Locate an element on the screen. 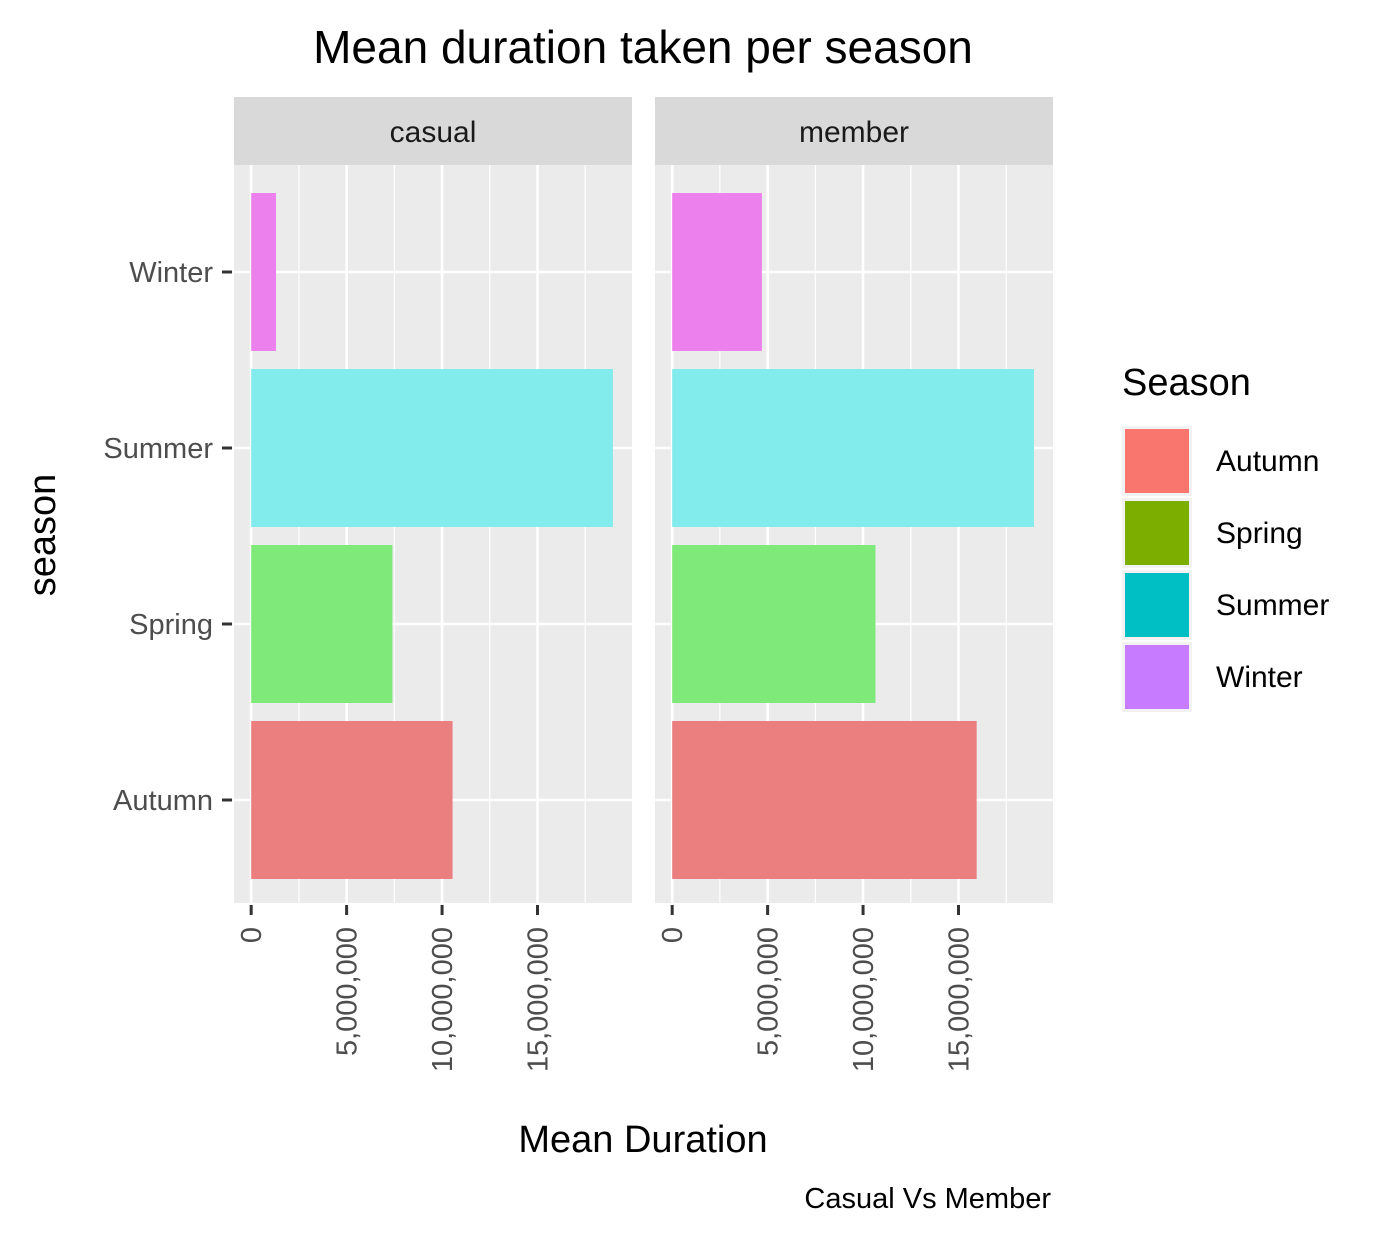 Image resolution: width=1400 pixels, height=1240 pixels. legend-swatch-winter is located at coordinates (1157, 677).